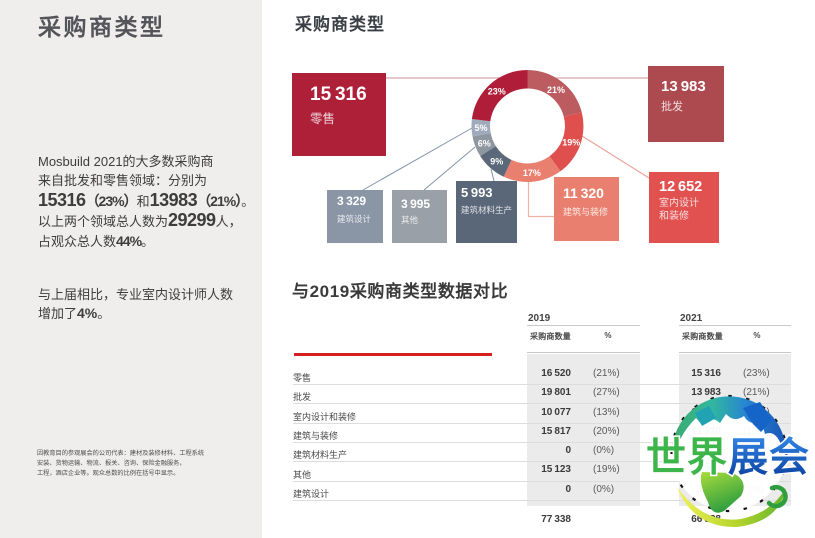 The image size is (815, 538). I want to click on svg-text: 世界, so click(687, 458).